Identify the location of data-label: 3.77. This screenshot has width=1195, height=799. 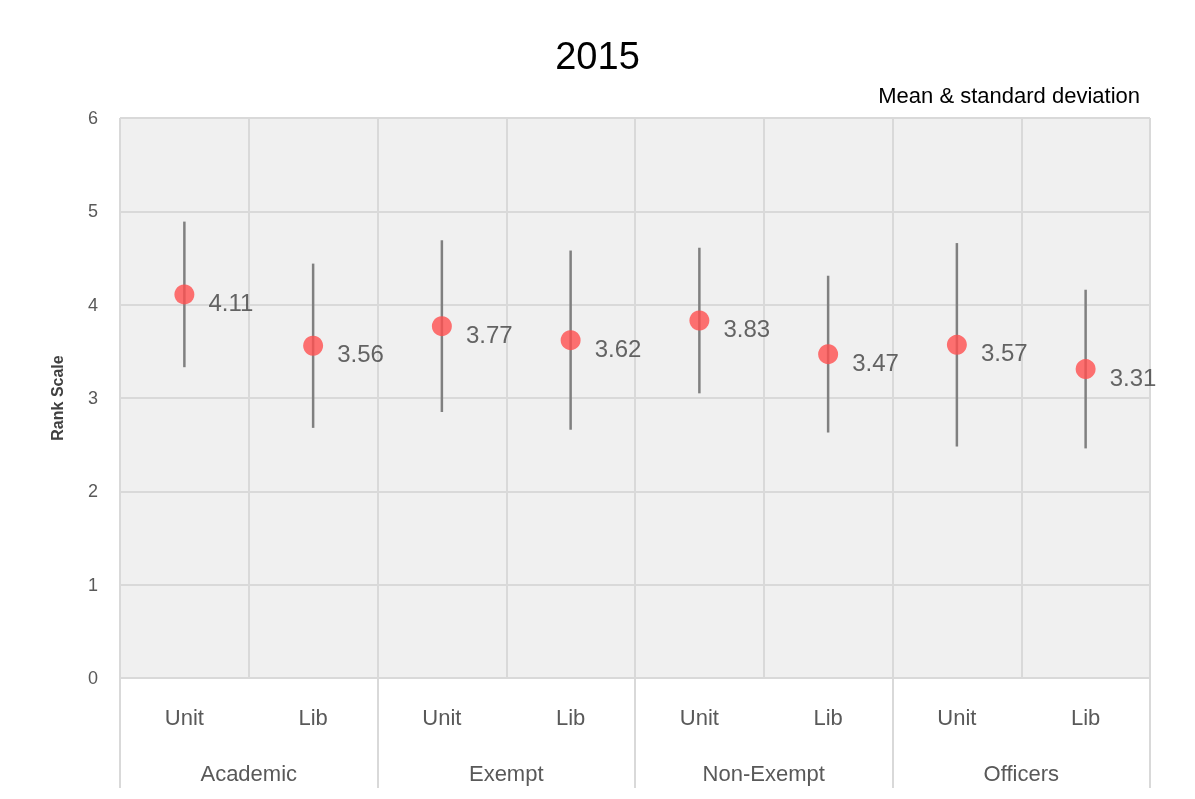
(489, 334).